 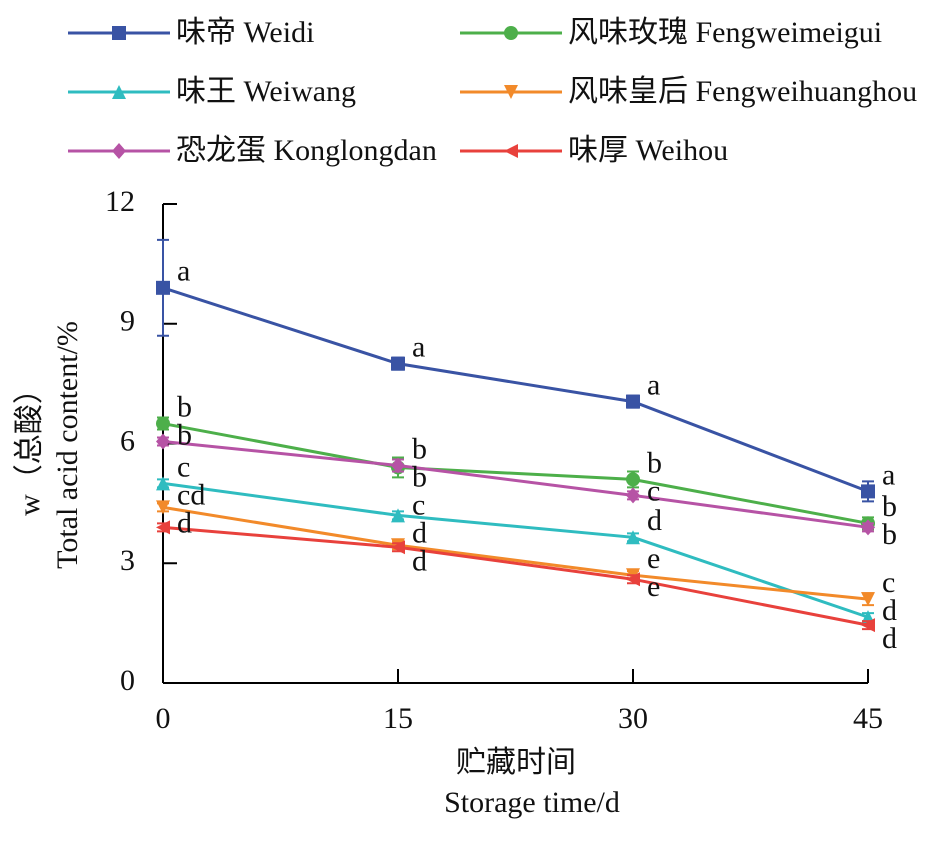 I want to click on legend-label: 味帝 Weidi, so click(x=245, y=32).